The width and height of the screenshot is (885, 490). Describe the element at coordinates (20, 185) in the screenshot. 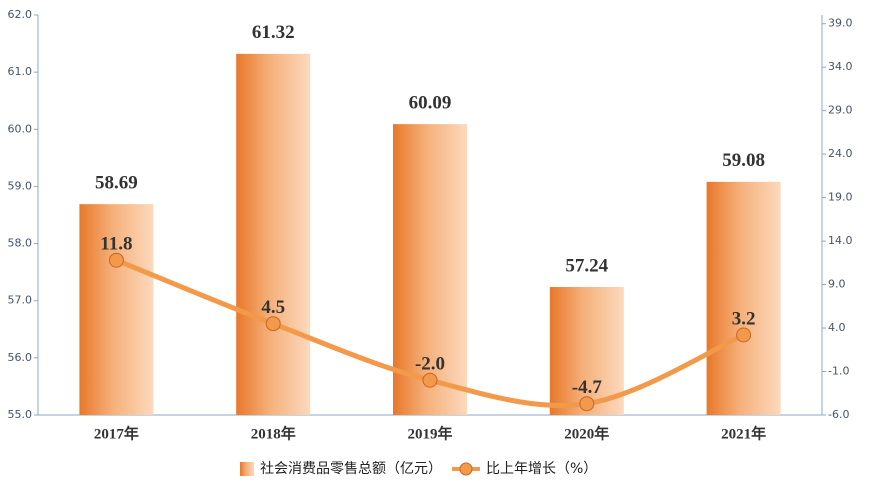

I see `y-tick-label: 59.0` at that location.